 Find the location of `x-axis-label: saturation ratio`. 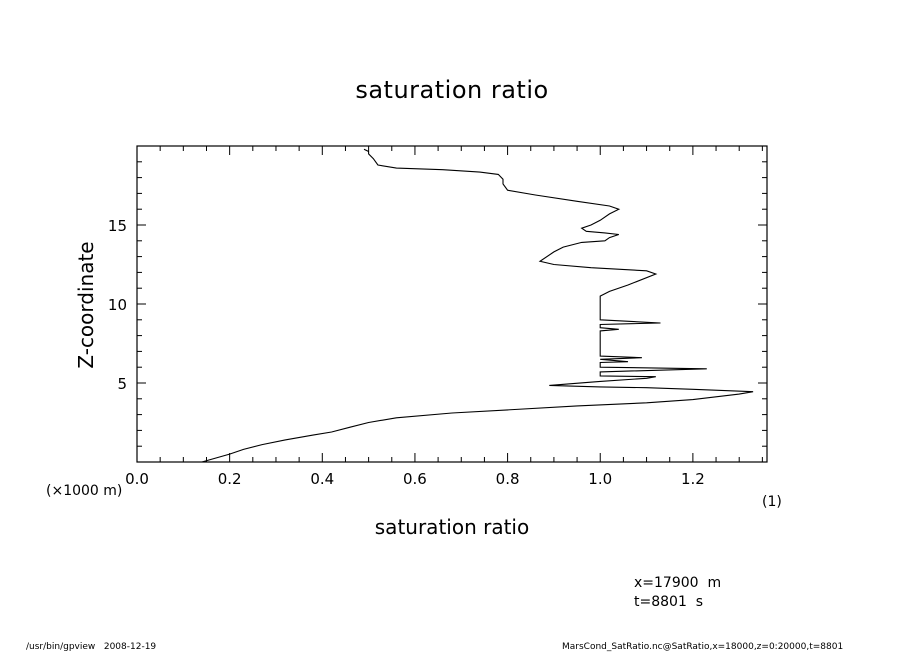

x-axis-label: saturation ratio is located at coordinates (452, 527).